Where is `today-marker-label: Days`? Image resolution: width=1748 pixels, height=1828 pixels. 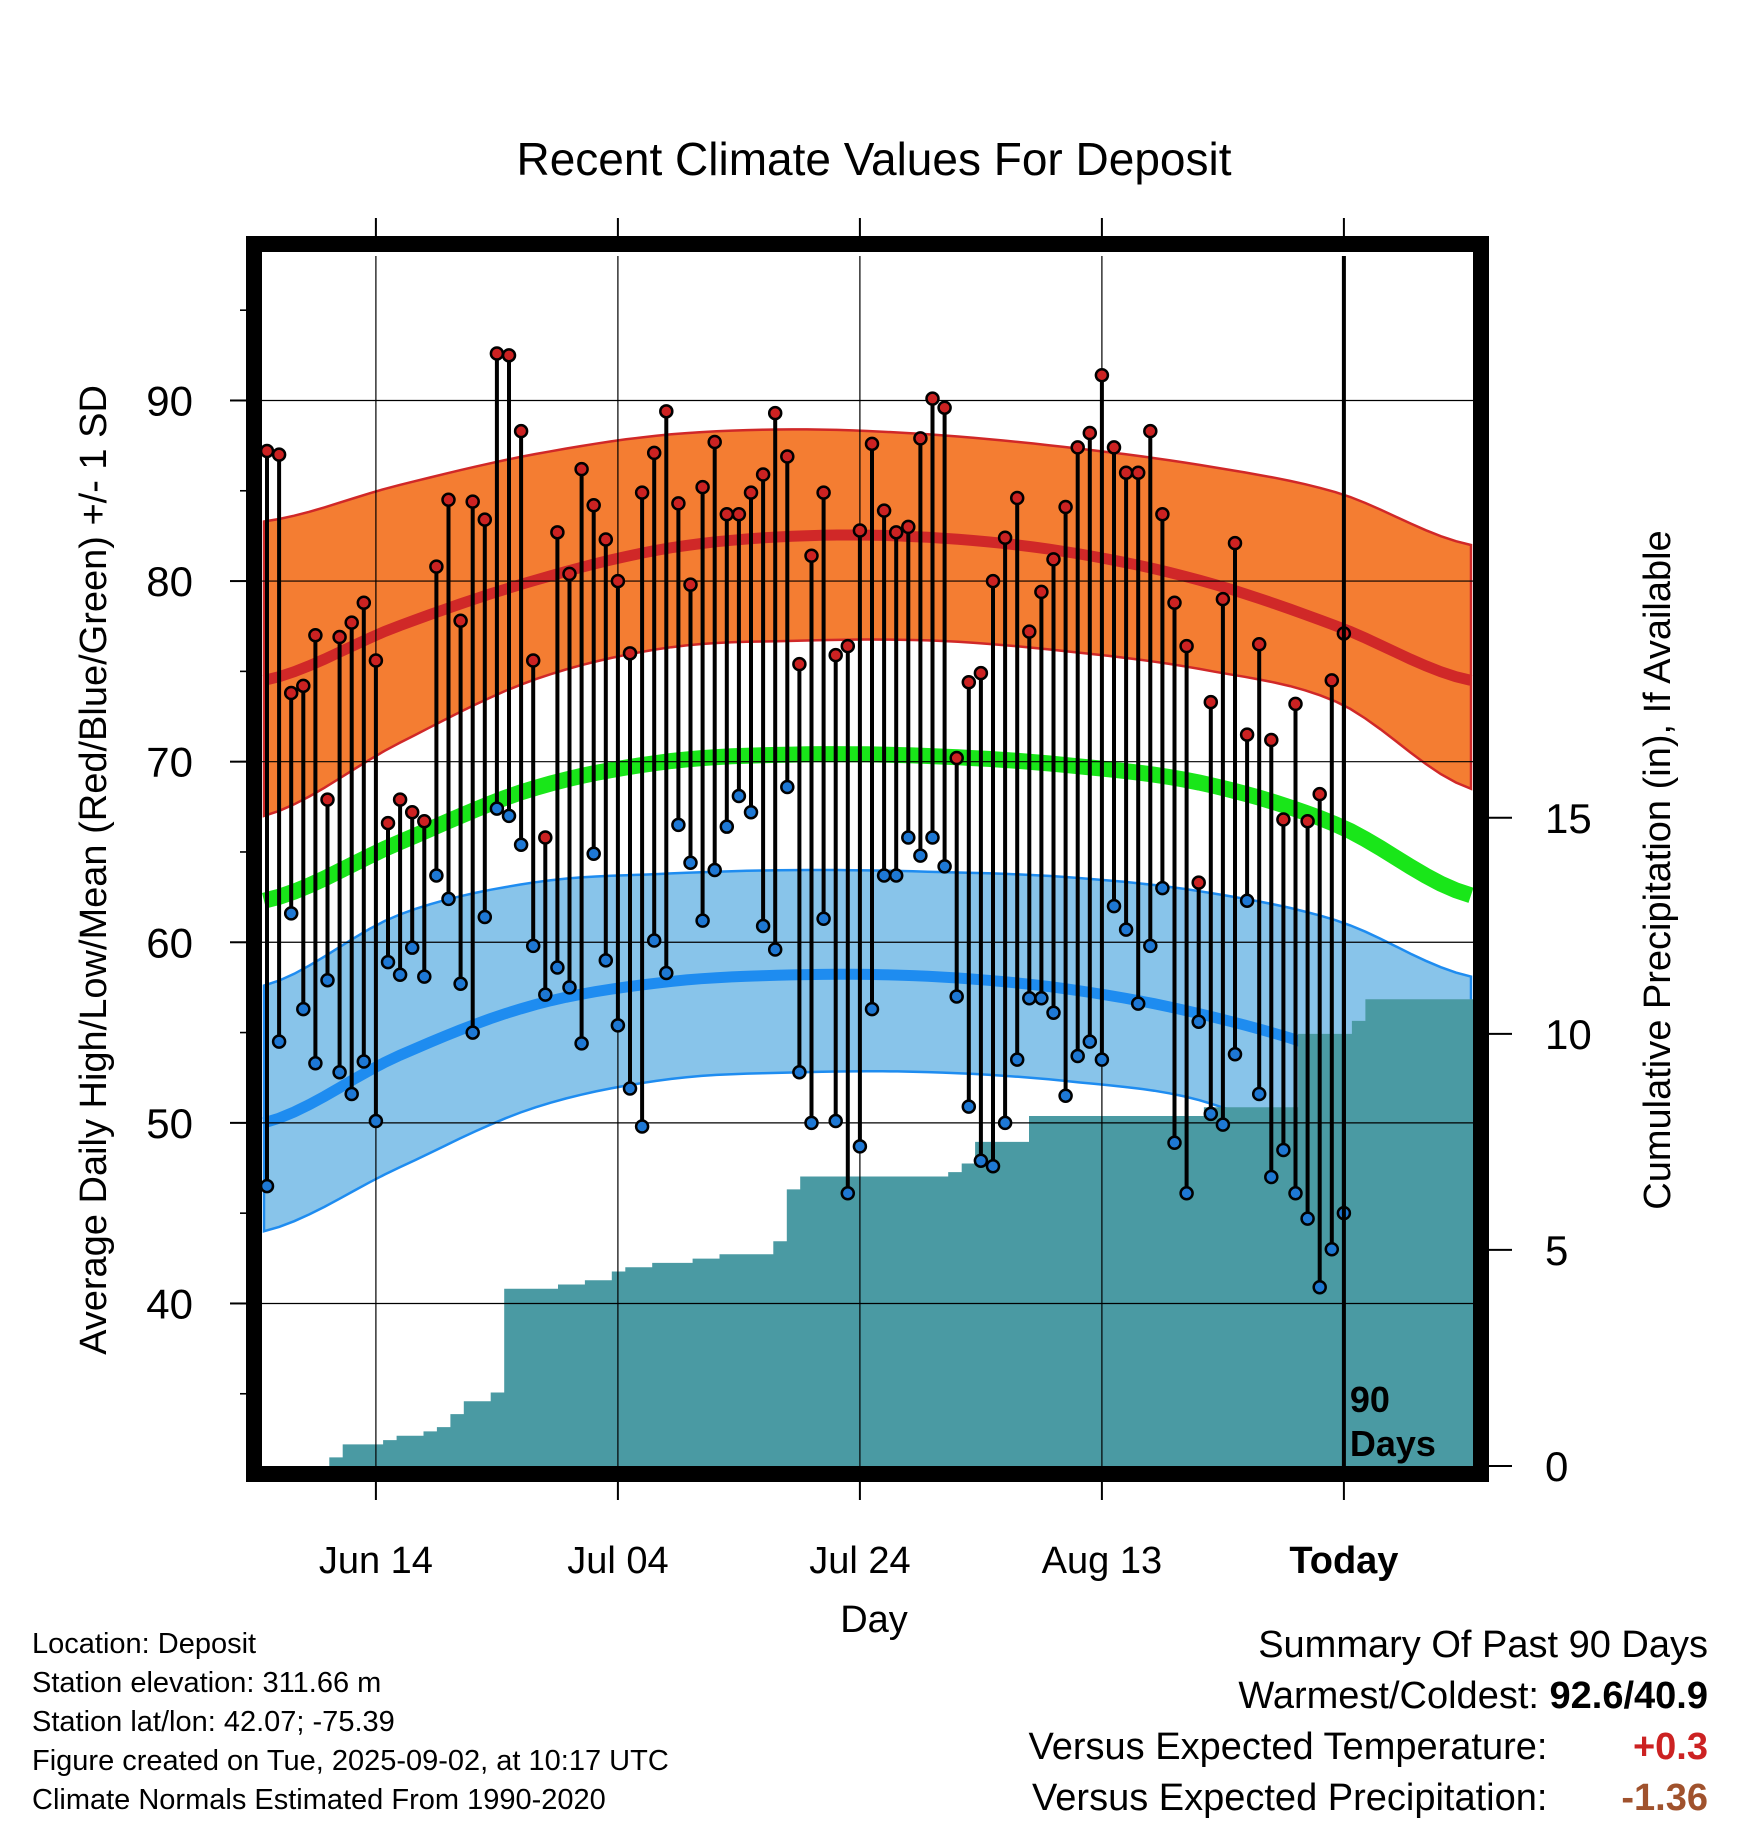 today-marker-label: Days is located at coordinates (1393, 1443).